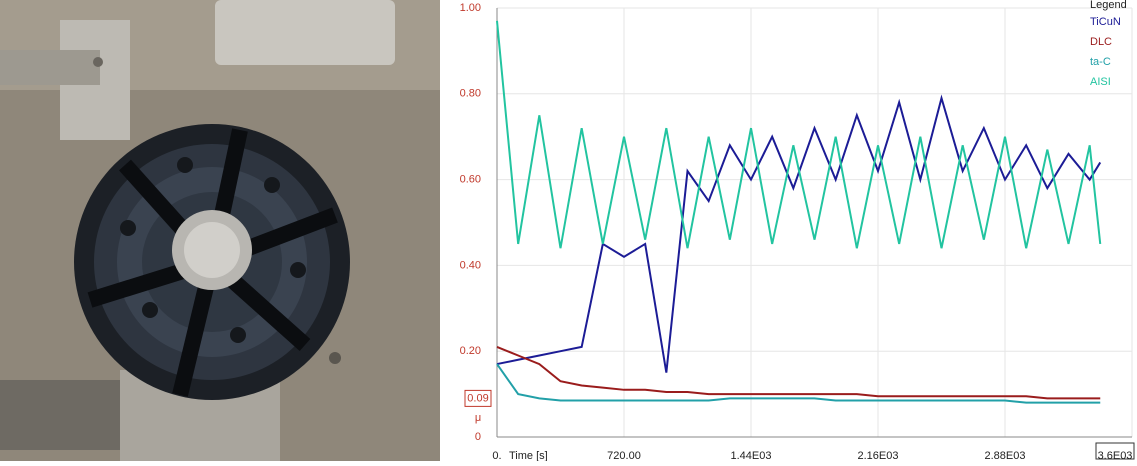 The width and height of the screenshot is (1137, 466). I want to click on x-tick-box, so click(1115, 451).